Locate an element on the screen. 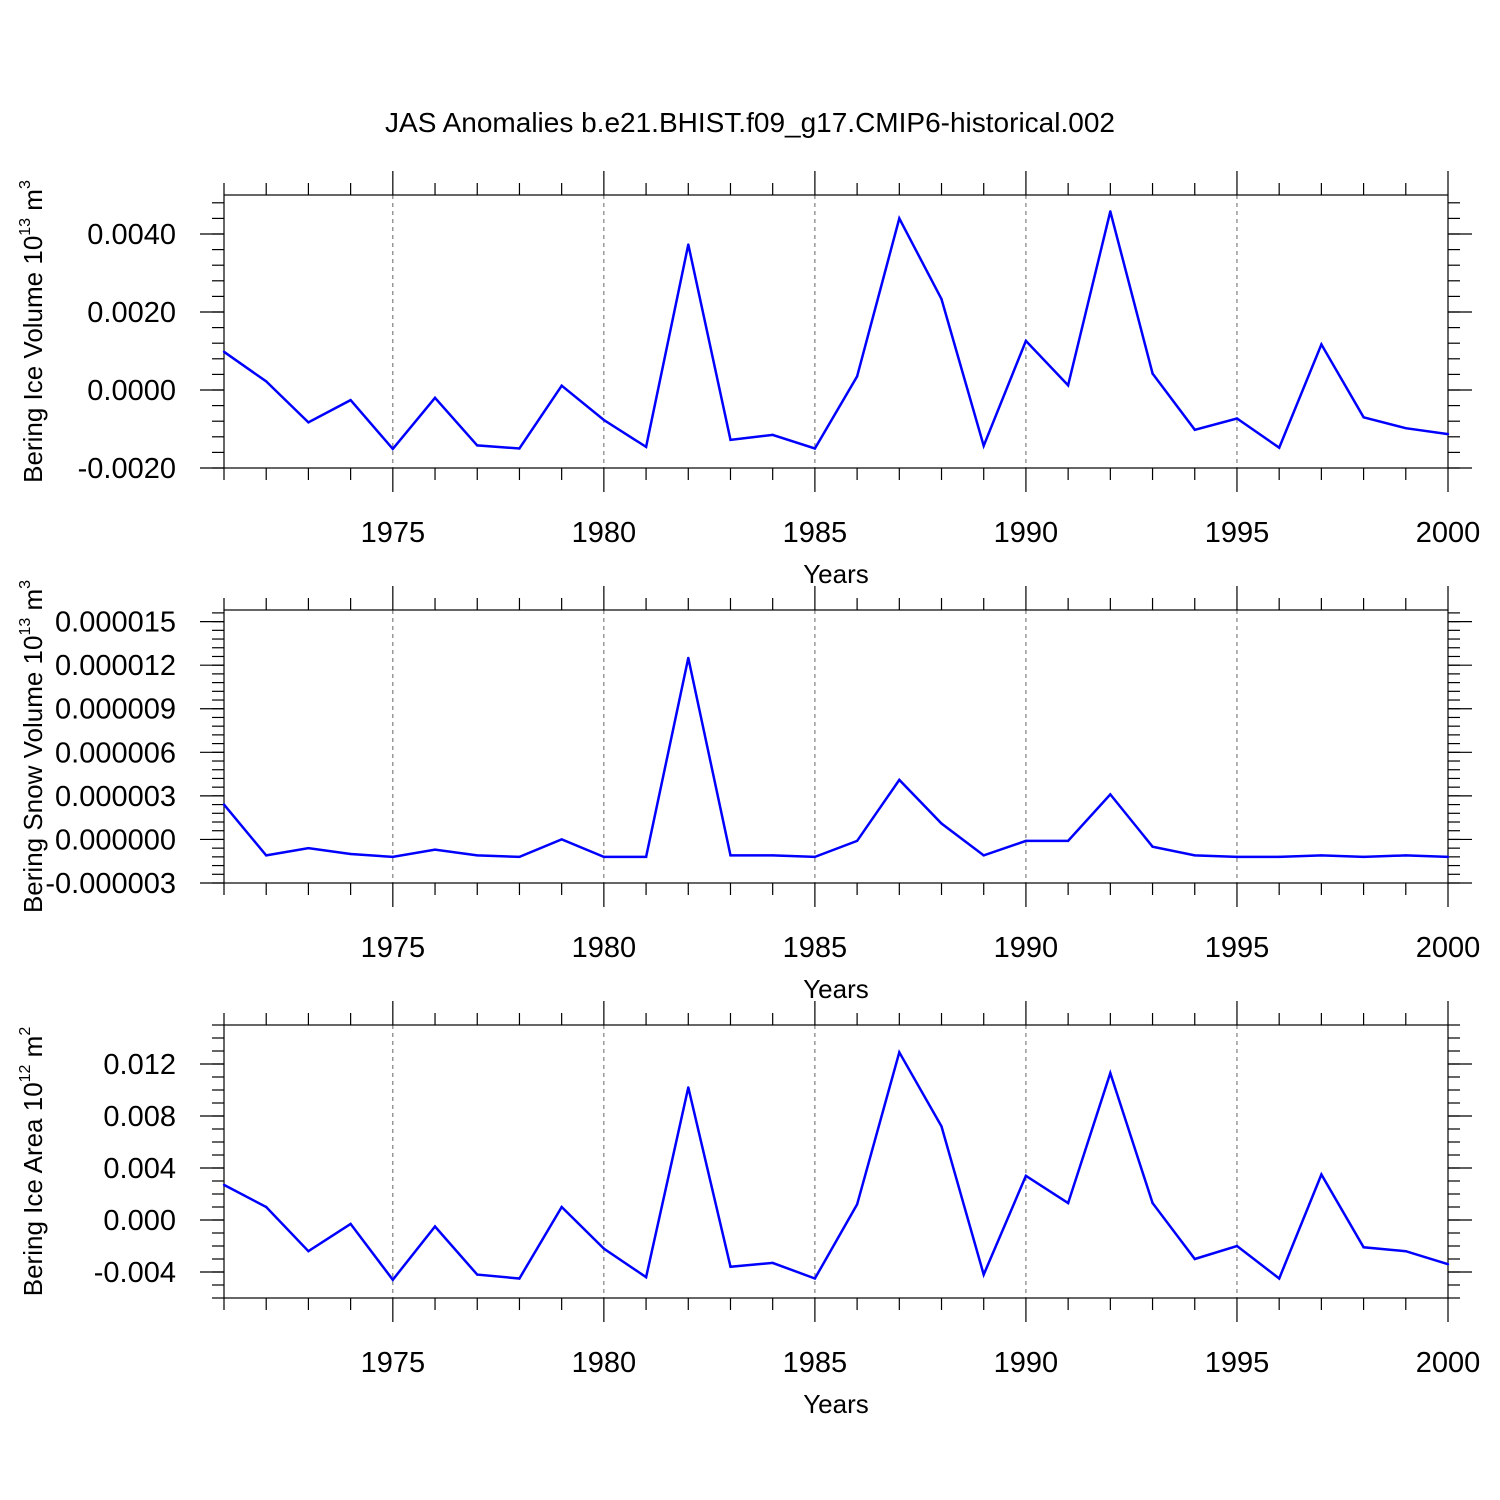 This screenshot has height=1500, width=1500. x-tick-label: 1975 is located at coordinates (393, 948).